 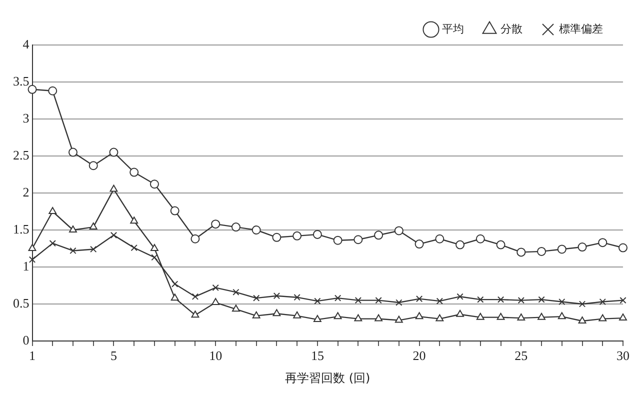 I want to click on x-tick-label: 30, so click(x=623, y=356).